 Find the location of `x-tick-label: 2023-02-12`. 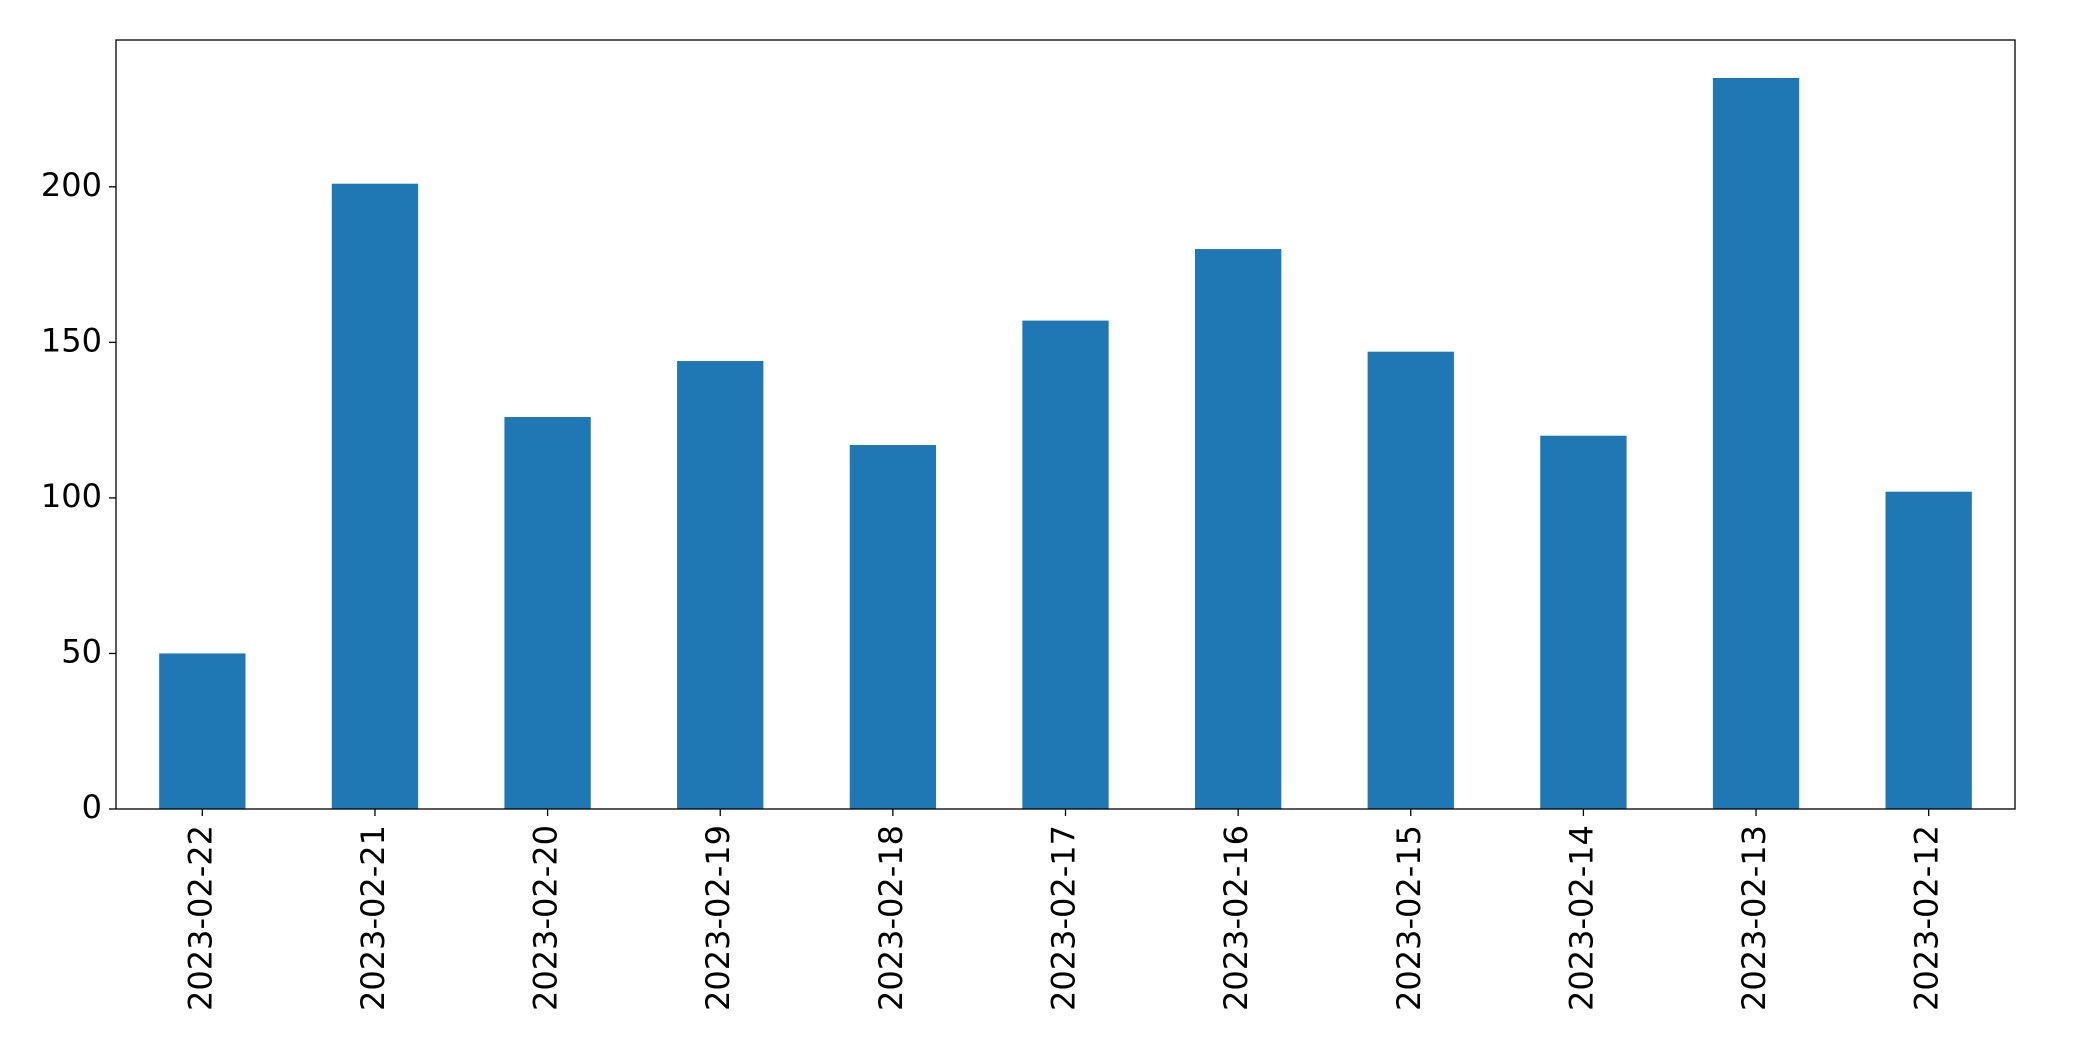

x-tick-label: 2023-02-12 is located at coordinates (1927, 918).